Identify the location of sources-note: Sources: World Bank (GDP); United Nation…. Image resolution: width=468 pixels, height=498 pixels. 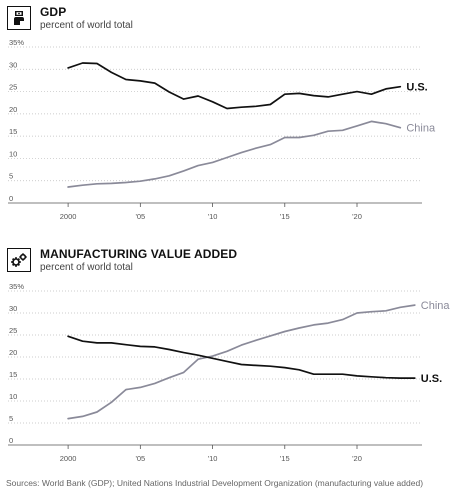
(215, 483).